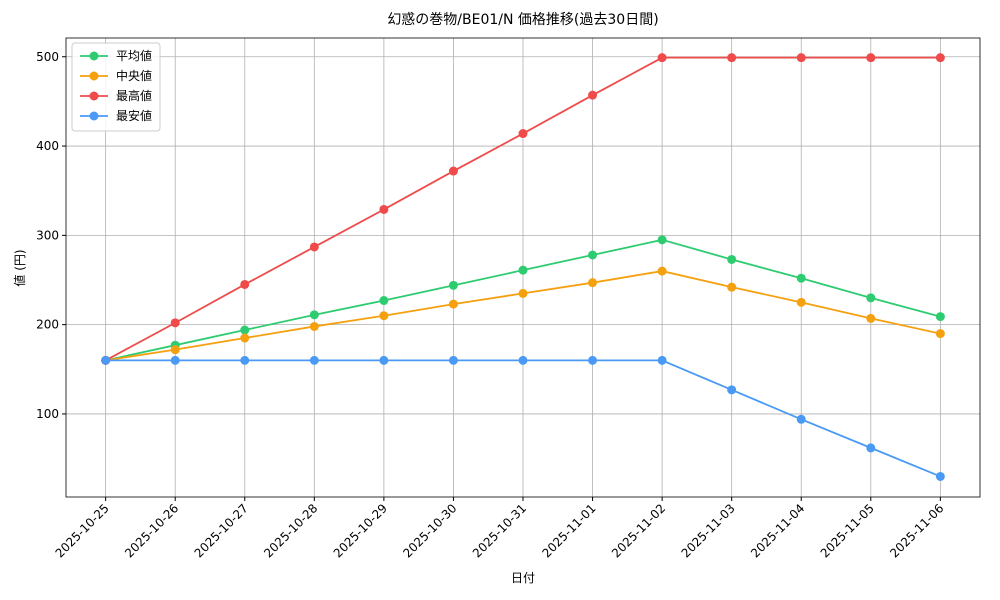 Image resolution: width=1000 pixels, height=600 pixels. What do you see at coordinates (47, 57) in the screenshot?
I see `y-tick-label: 500` at bounding box center [47, 57].